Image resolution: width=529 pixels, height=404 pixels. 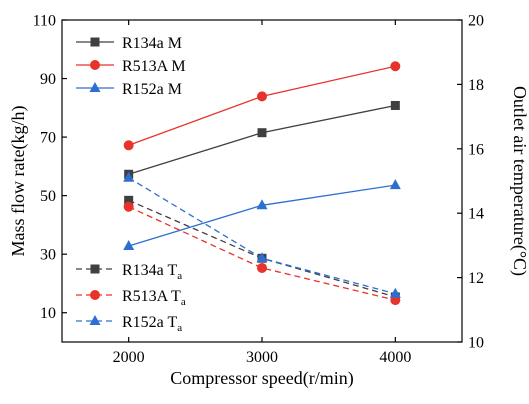 What do you see at coordinates (476, 149) in the screenshot?
I see `y-right-tick-label: 16` at bounding box center [476, 149].